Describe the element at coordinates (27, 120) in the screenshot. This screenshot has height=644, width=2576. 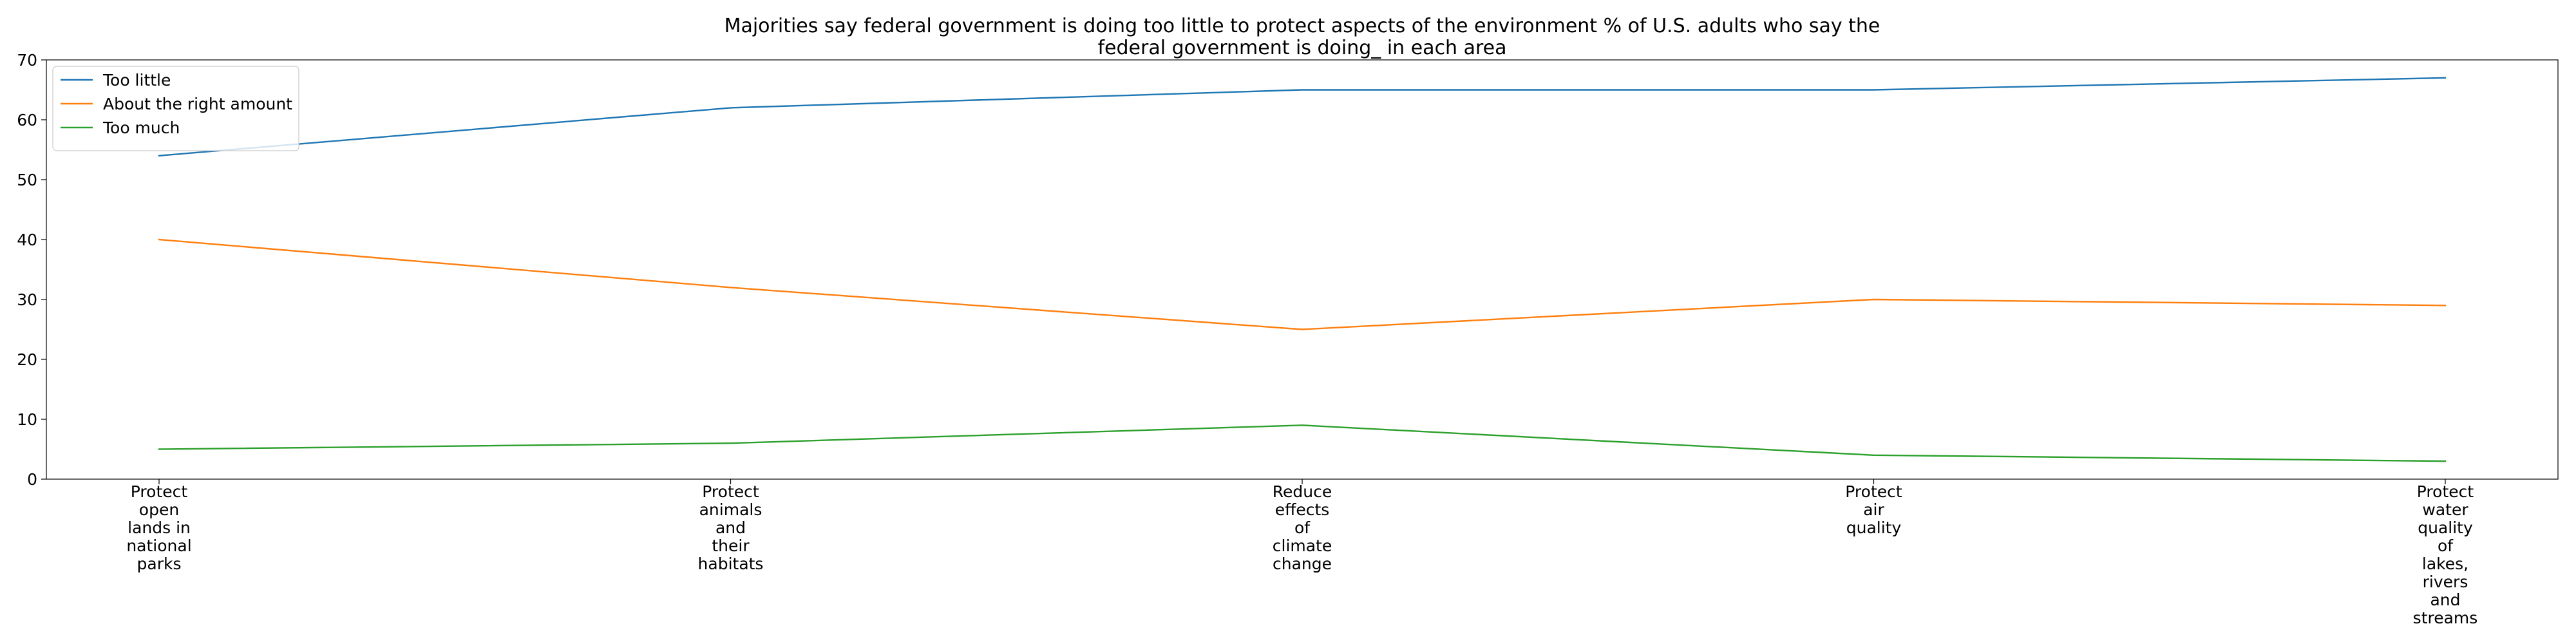
I see `y-tick-label: 60` at that location.